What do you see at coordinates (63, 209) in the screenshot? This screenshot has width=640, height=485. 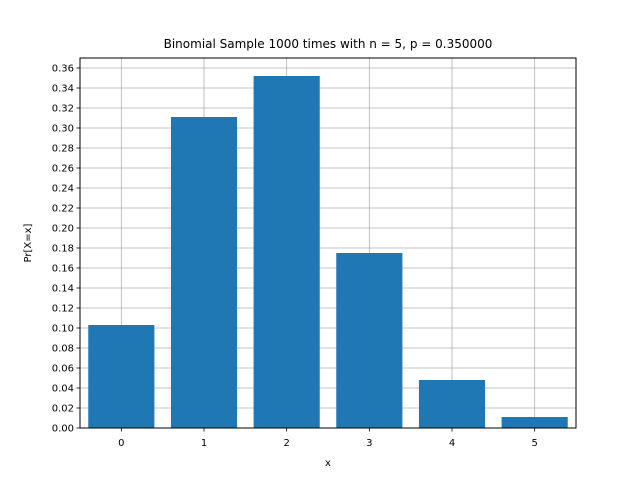 I see `y-tick-label: 0.22` at bounding box center [63, 209].